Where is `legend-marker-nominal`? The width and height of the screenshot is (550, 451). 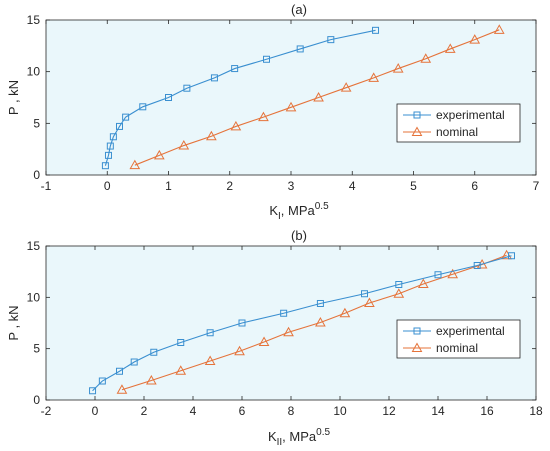 legend-marker-nominal is located at coordinates (417, 131).